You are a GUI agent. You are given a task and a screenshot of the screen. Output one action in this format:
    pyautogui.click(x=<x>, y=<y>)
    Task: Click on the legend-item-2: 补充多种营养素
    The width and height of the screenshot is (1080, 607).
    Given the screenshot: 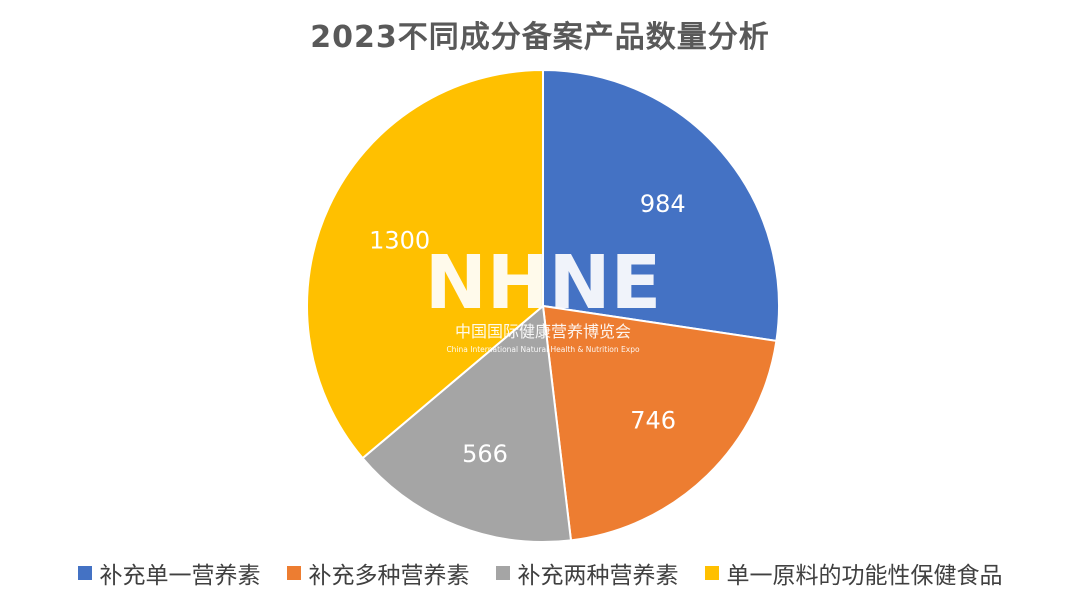 What is the action you would take?
    pyautogui.click(x=378, y=573)
    